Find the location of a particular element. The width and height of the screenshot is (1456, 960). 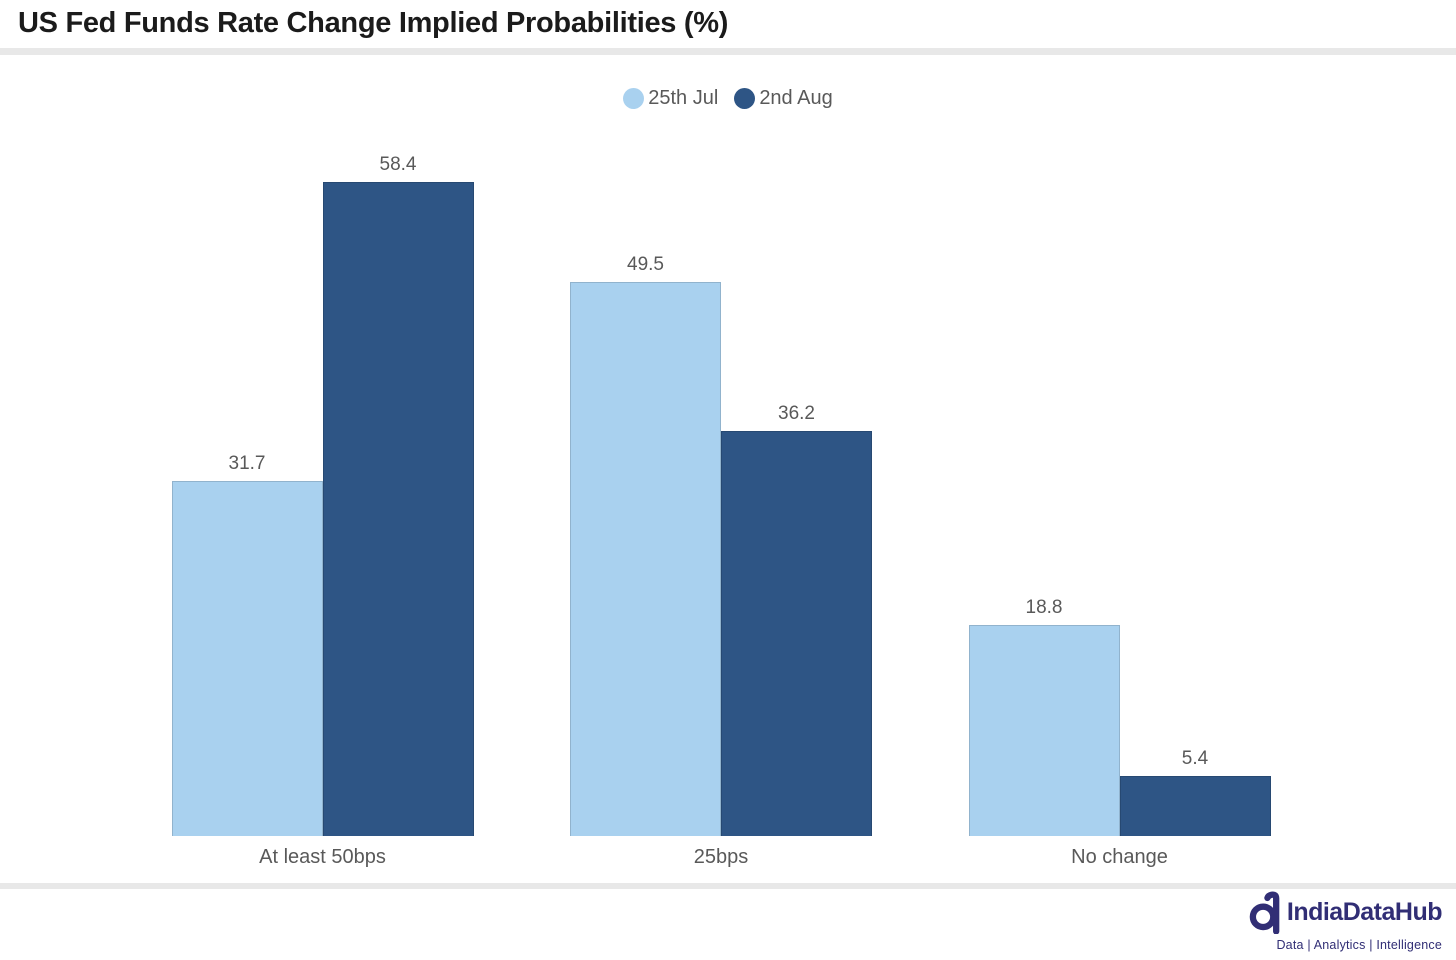

brand-row: IndiaDataHub is located at coordinates (1346, 912).